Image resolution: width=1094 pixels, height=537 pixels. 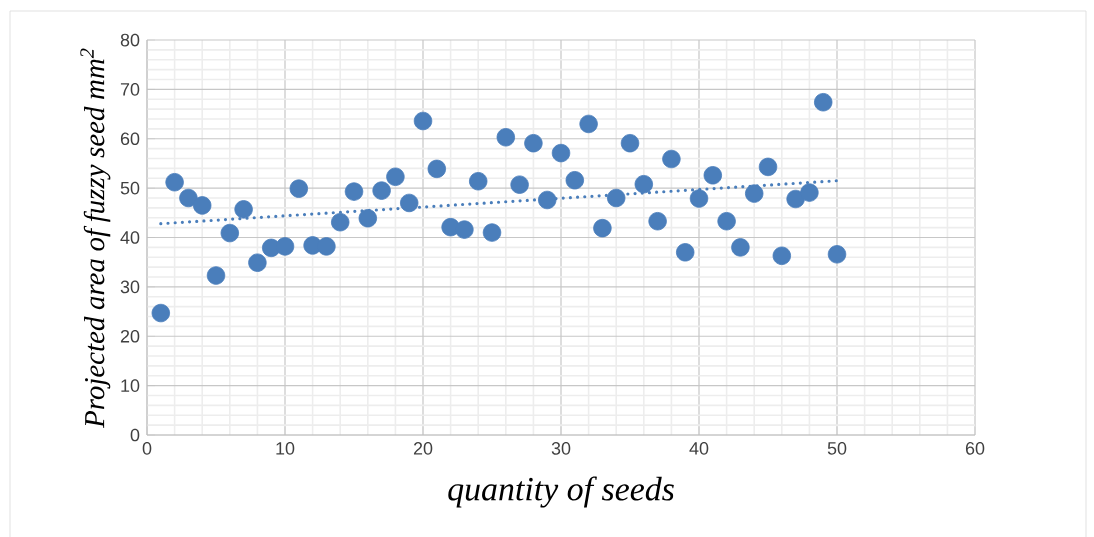 What do you see at coordinates (130, 89) in the screenshot?
I see `y-tick-label: 70` at bounding box center [130, 89].